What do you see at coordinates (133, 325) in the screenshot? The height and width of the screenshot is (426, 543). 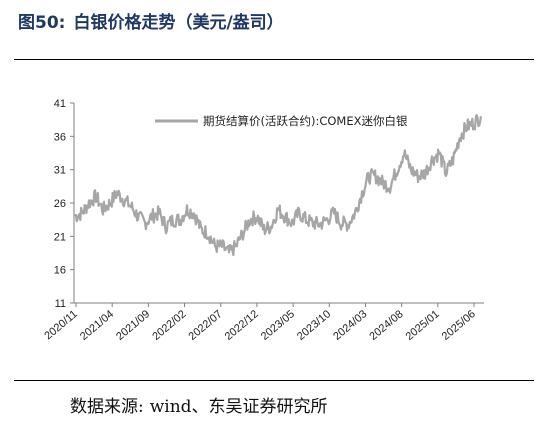 I see `x-tick-label: 2021/09` at bounding box center [133, 325].